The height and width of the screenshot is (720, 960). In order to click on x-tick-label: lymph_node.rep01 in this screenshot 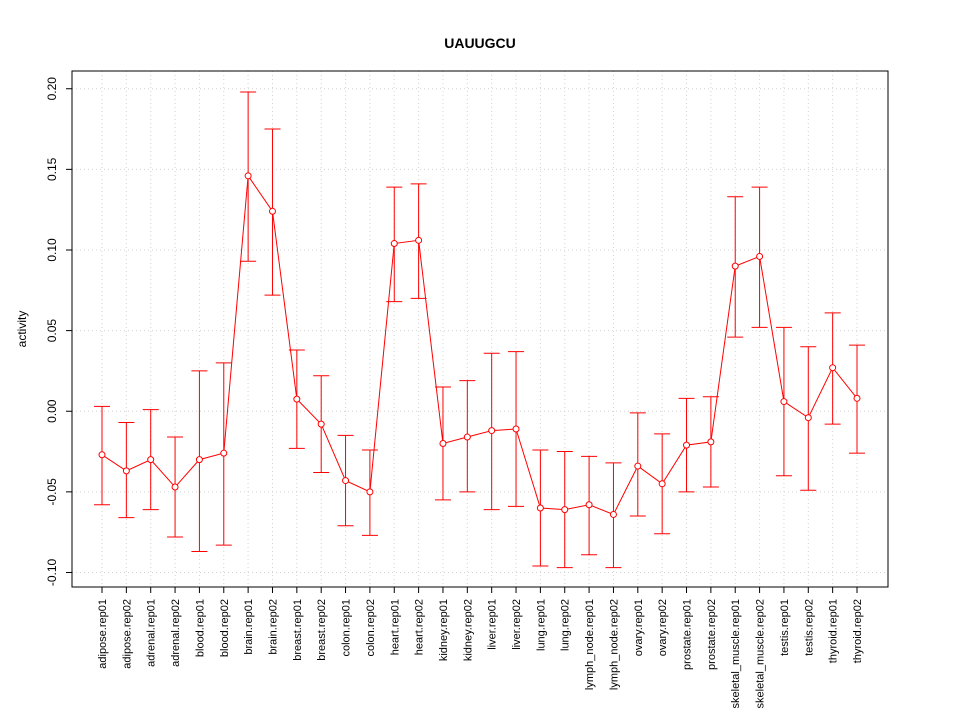, I will do `click(590, 644)`.